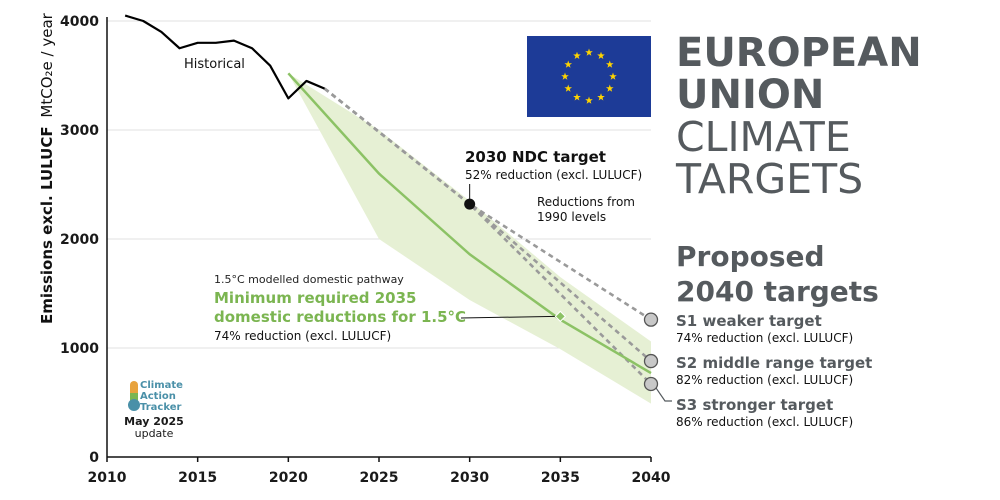 The image size is (1000, 500). What do you see at coordinates (79, 22) in the screenshot?
I see `y-tick-label: 4000` at bounding box center [79, 22].